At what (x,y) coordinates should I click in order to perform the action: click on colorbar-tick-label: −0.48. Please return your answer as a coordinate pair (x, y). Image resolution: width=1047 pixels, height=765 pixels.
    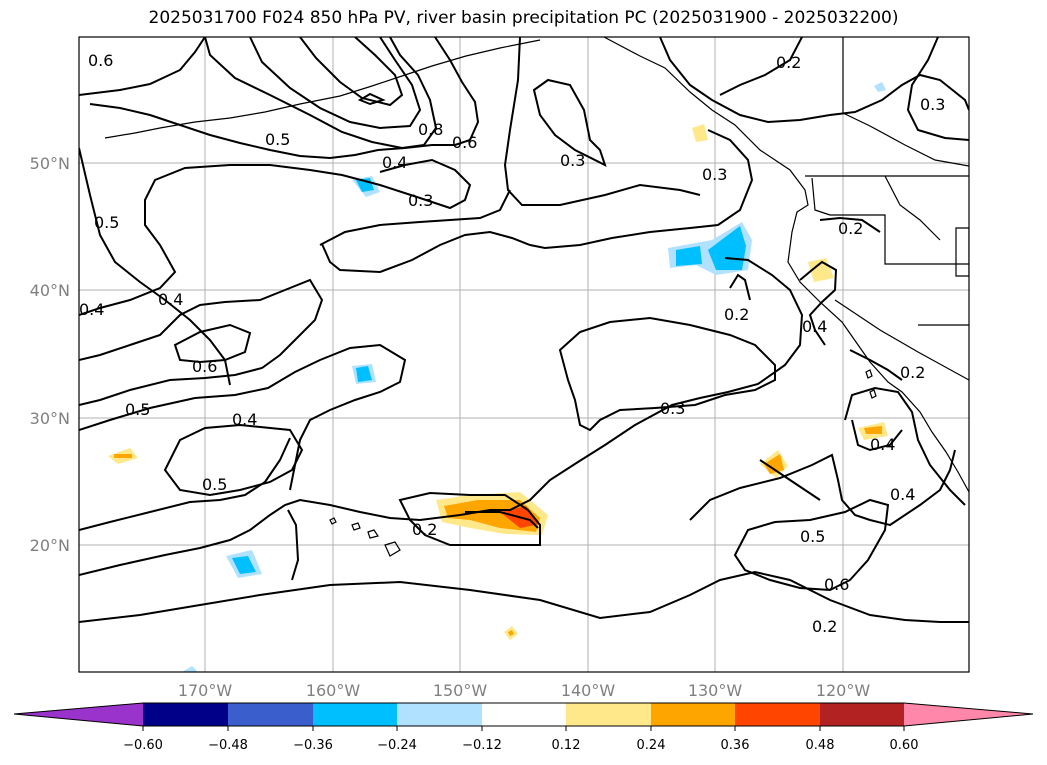
    Looking at the image, I should click on (228, 745).